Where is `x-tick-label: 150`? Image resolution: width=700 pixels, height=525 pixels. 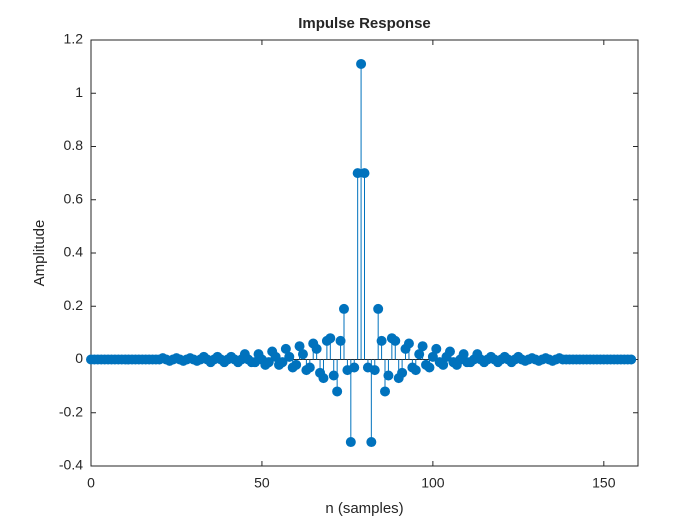
x-tick-label: 150 is located at coordinates (604, 483).